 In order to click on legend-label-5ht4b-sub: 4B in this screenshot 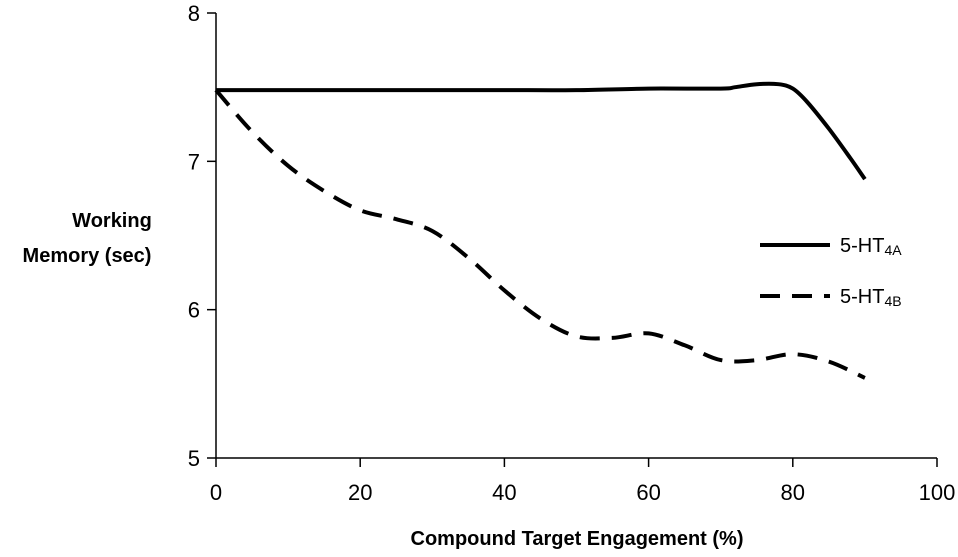, I will do `click(892, 301)`.